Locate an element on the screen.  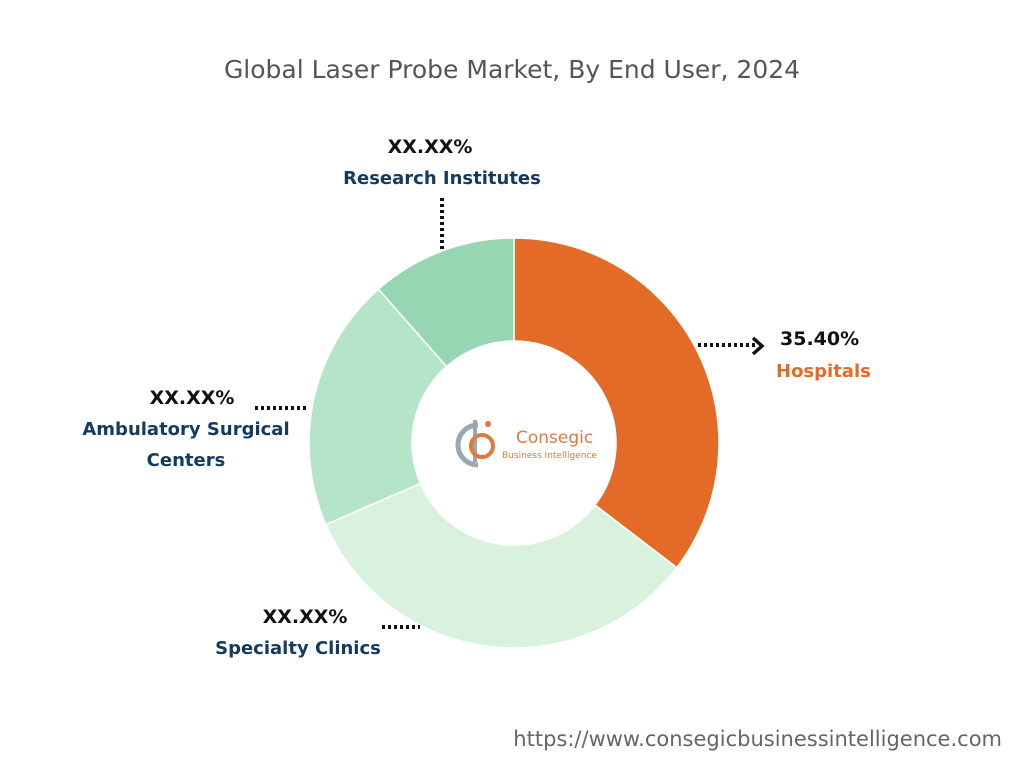
category-label-specialty-clinics: Specialty Clinics is located at coordinates (298, 648).